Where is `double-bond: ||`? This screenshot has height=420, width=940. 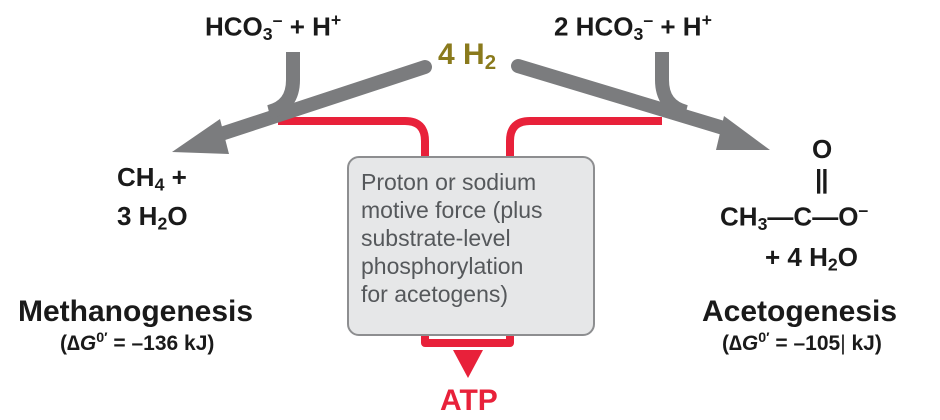 double-bond: || is located at coordinates (822, 179).